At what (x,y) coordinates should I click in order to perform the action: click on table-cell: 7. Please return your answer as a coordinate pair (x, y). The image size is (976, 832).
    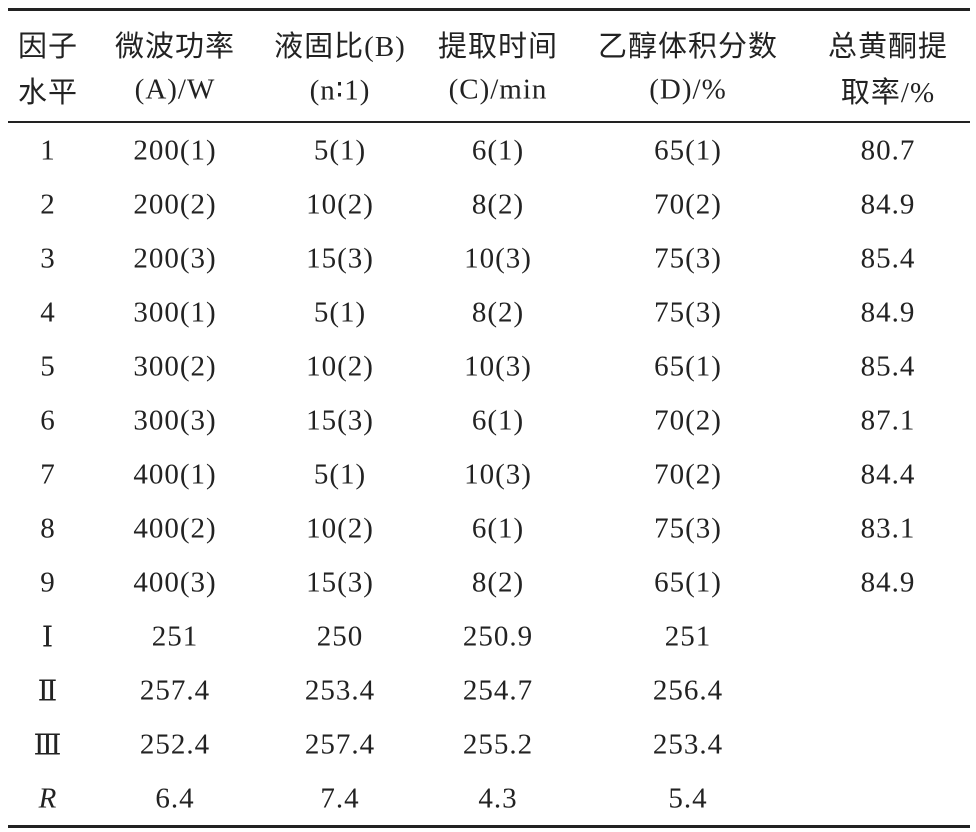
    Looking at the image, I should click on (48, 474).